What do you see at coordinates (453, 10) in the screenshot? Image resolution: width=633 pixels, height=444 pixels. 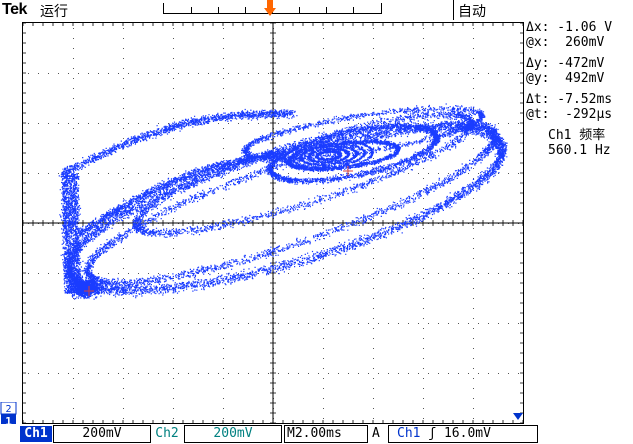 I see `header-divider` at bounding box center [453, 10].